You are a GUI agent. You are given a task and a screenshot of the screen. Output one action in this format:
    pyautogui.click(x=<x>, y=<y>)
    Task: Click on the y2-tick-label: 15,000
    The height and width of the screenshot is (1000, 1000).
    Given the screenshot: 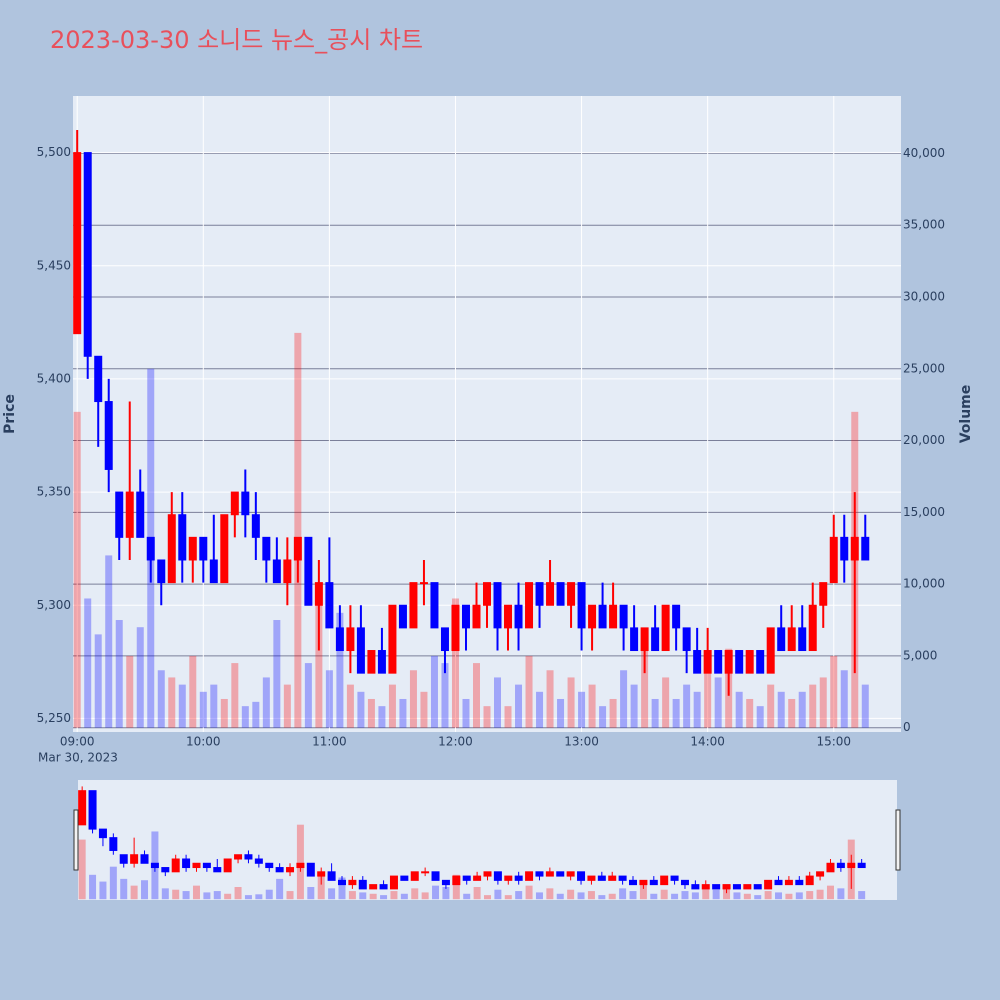 What is the action you would take?
    pyautogui.click(x=924, y=512)
    